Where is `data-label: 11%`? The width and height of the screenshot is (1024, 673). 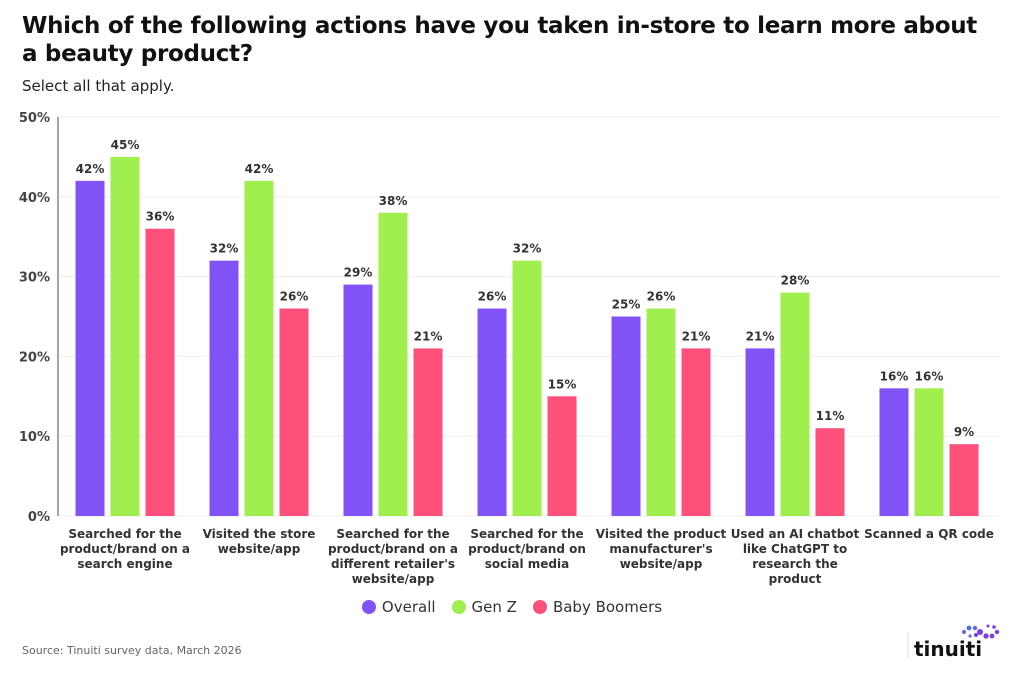
data-label: 11% is located at coordinates (830, 416).